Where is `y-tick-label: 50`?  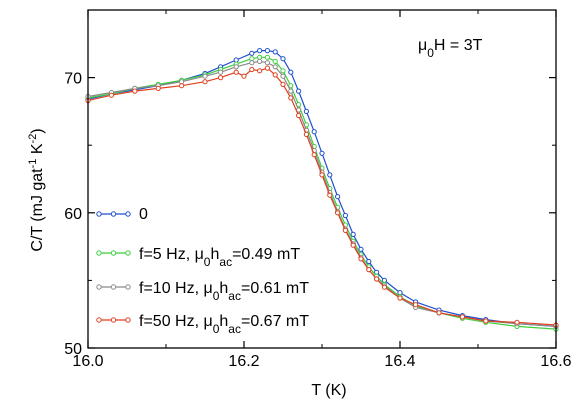
y-tick-label: 50 is located at coordinates (73, 349).